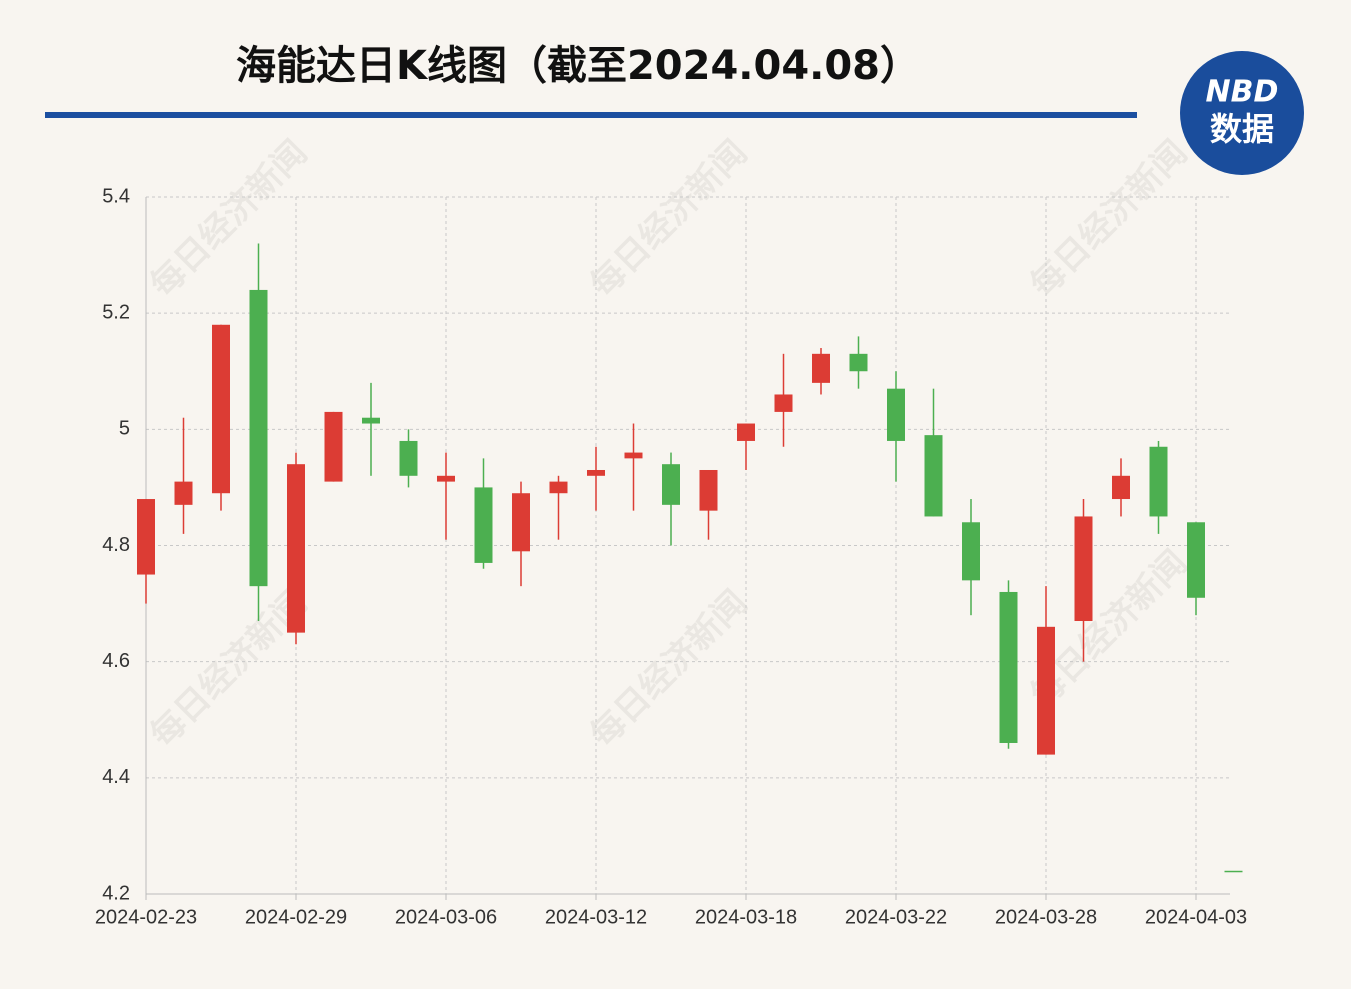  What do you see at coordinates (591, 115) in the screenshot?
I see `title-rule` at bounding box center [591, 115].